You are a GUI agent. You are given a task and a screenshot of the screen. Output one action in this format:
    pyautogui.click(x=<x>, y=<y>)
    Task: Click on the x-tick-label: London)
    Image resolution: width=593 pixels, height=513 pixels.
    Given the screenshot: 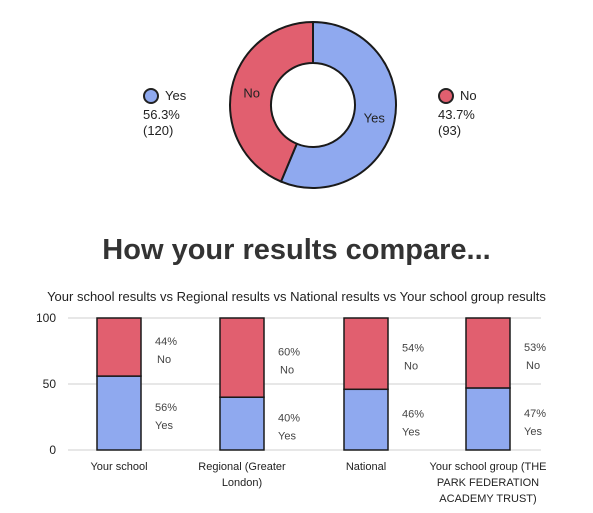 What is the action you would take?
    pyautogui.click(x=242, y=483)
    